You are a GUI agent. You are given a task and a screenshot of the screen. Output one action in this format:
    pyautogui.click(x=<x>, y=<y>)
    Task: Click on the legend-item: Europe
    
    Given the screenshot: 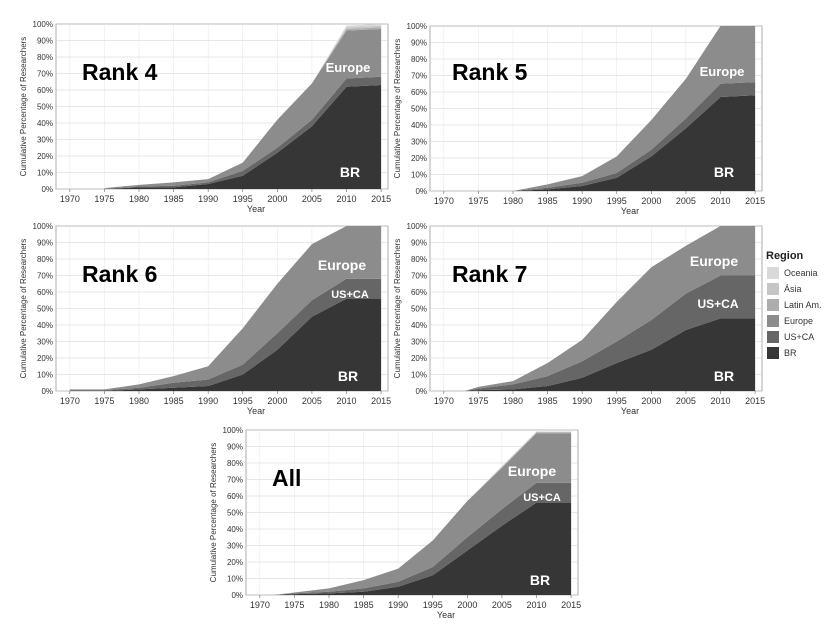 What is the action you would take?
    pyautogui.click(x=801, y=321)
    